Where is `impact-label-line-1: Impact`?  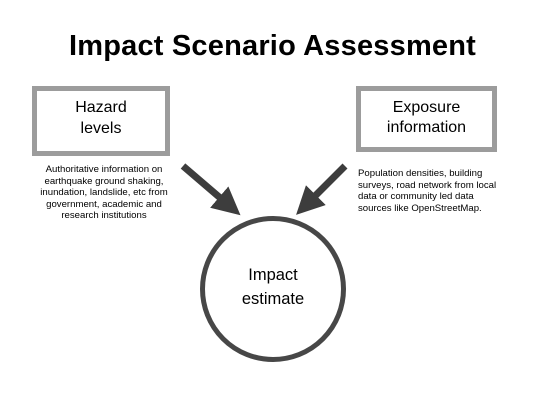
impact-label-line-1: Impact is located at coordinates (273, 275).